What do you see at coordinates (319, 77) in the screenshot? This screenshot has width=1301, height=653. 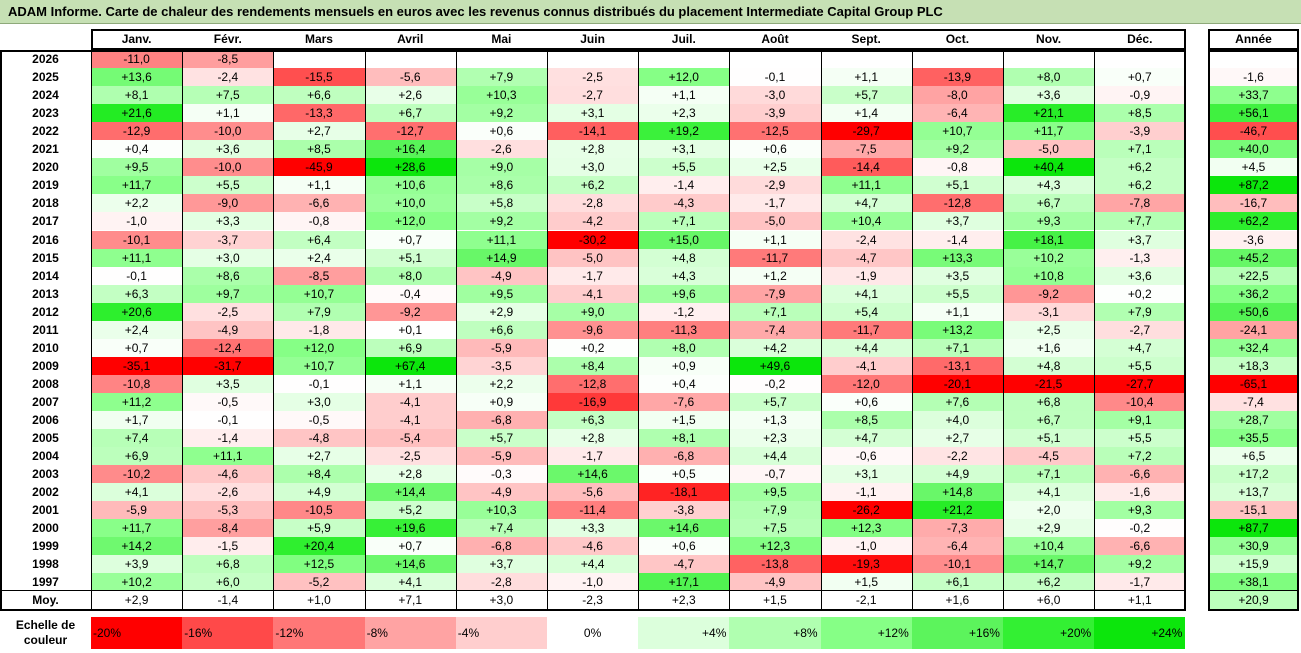 I see `heatmap-cell: -15,5` at bounding box center [319, 77].